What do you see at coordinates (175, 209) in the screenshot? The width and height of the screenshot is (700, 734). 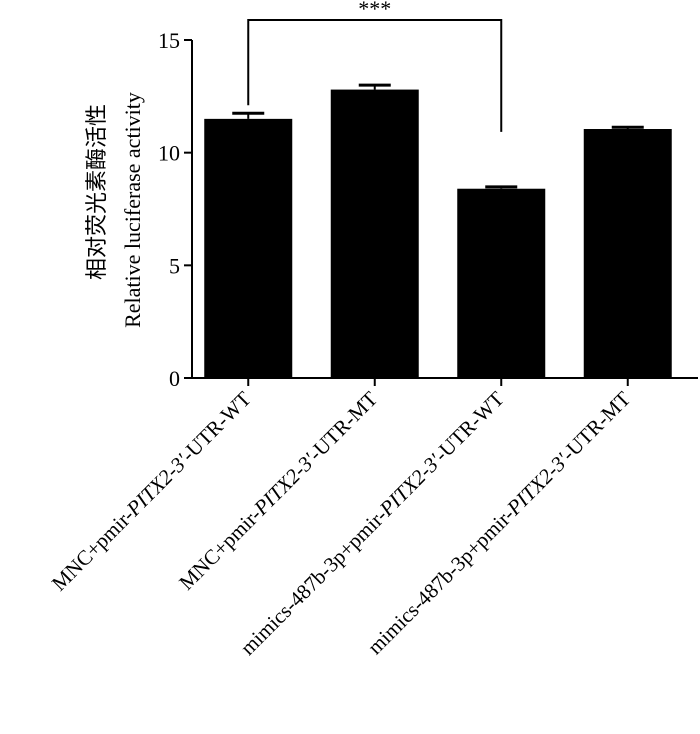 I see `y-axis: 0 5 10 15` at bounding box center [175, 209].